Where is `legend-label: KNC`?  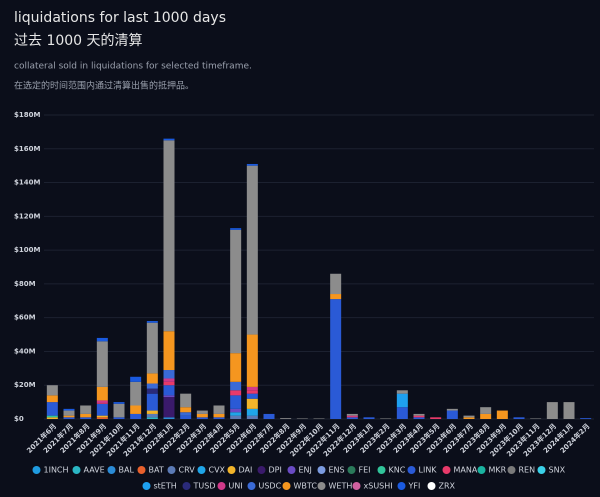 legend-label: KNC is located at coordinates (397, 470).